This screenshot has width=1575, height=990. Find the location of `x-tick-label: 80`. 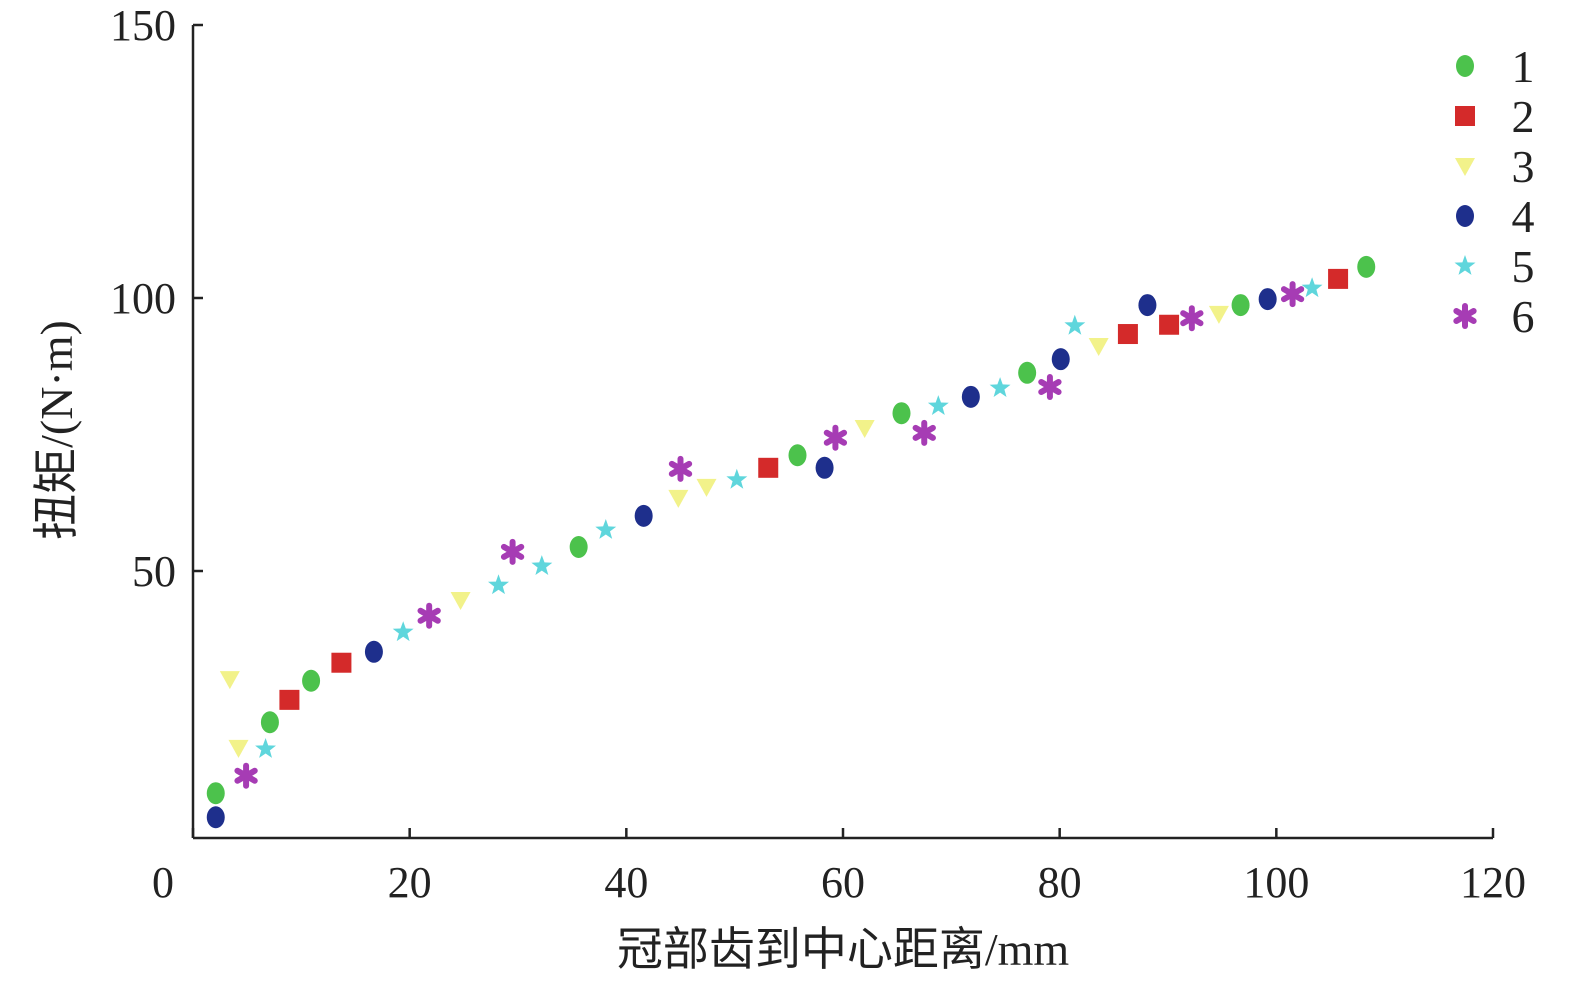

x-tick-label: 80 is located at coordinates (1060, 882).